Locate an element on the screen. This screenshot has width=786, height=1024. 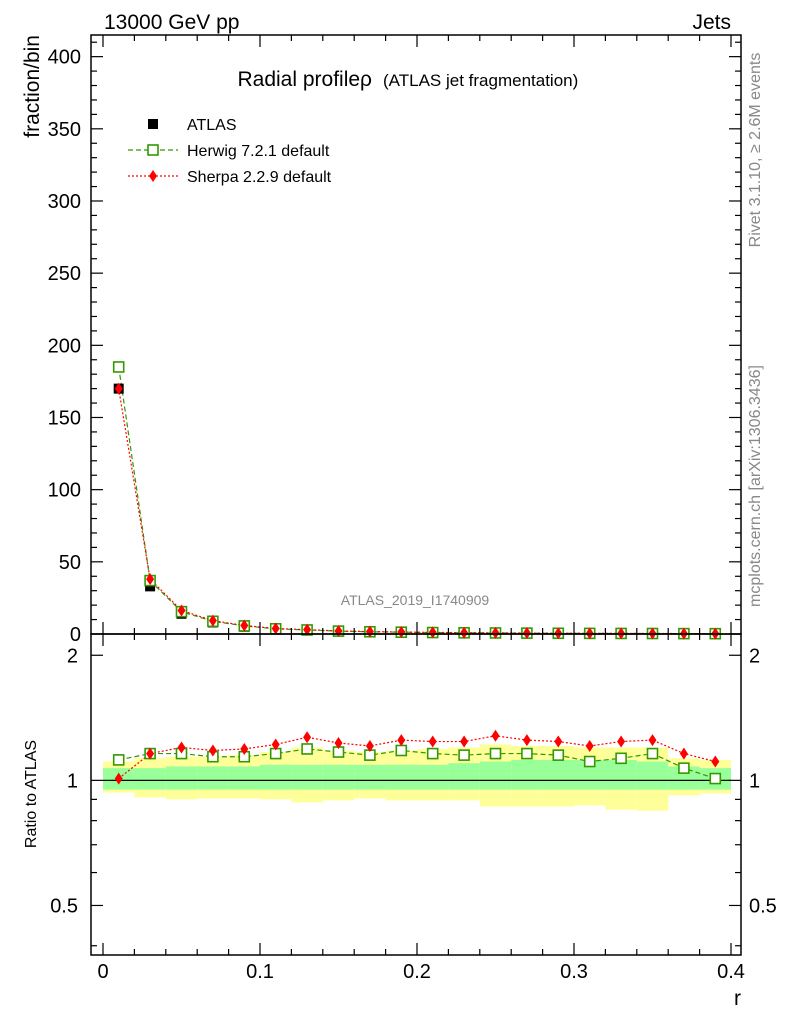
legend-label: Herwig 7.2.1 default is located at coordinates (258, 151).